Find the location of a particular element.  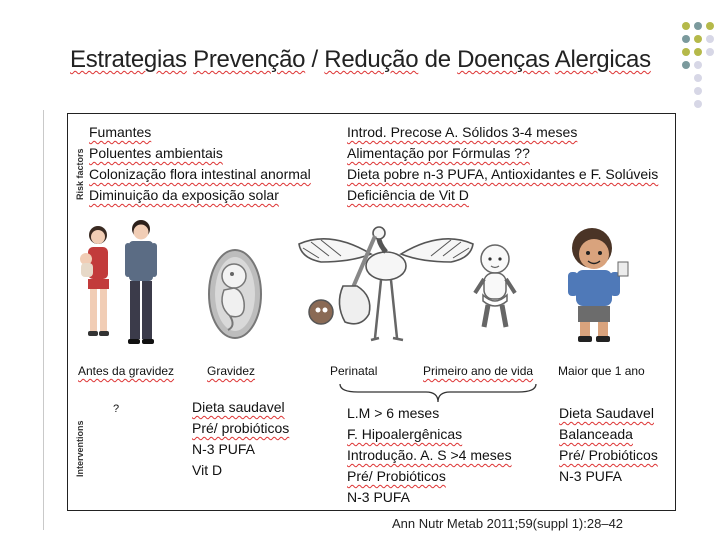

stork-illustration is located at coordinates (386, 284).